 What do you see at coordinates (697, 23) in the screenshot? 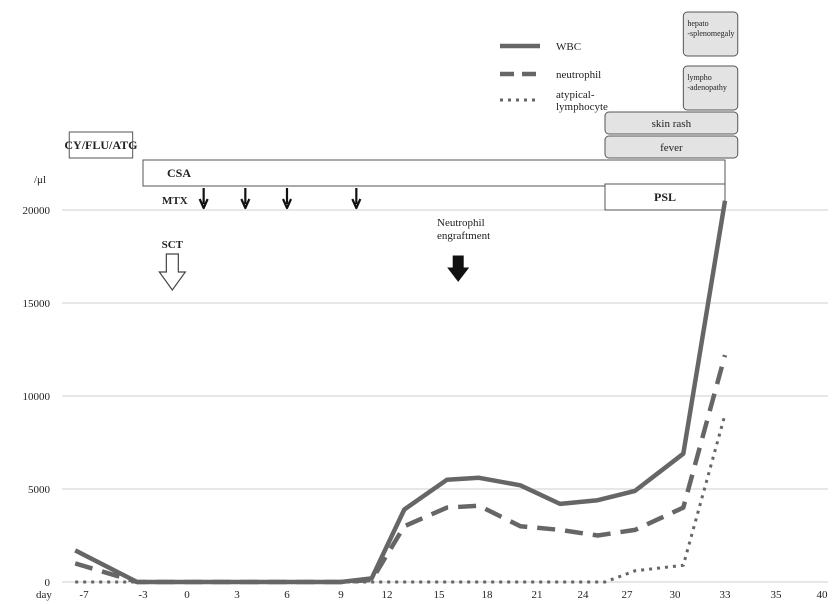
I see `symptom-label: hepato` at bounding box center [697, 23].